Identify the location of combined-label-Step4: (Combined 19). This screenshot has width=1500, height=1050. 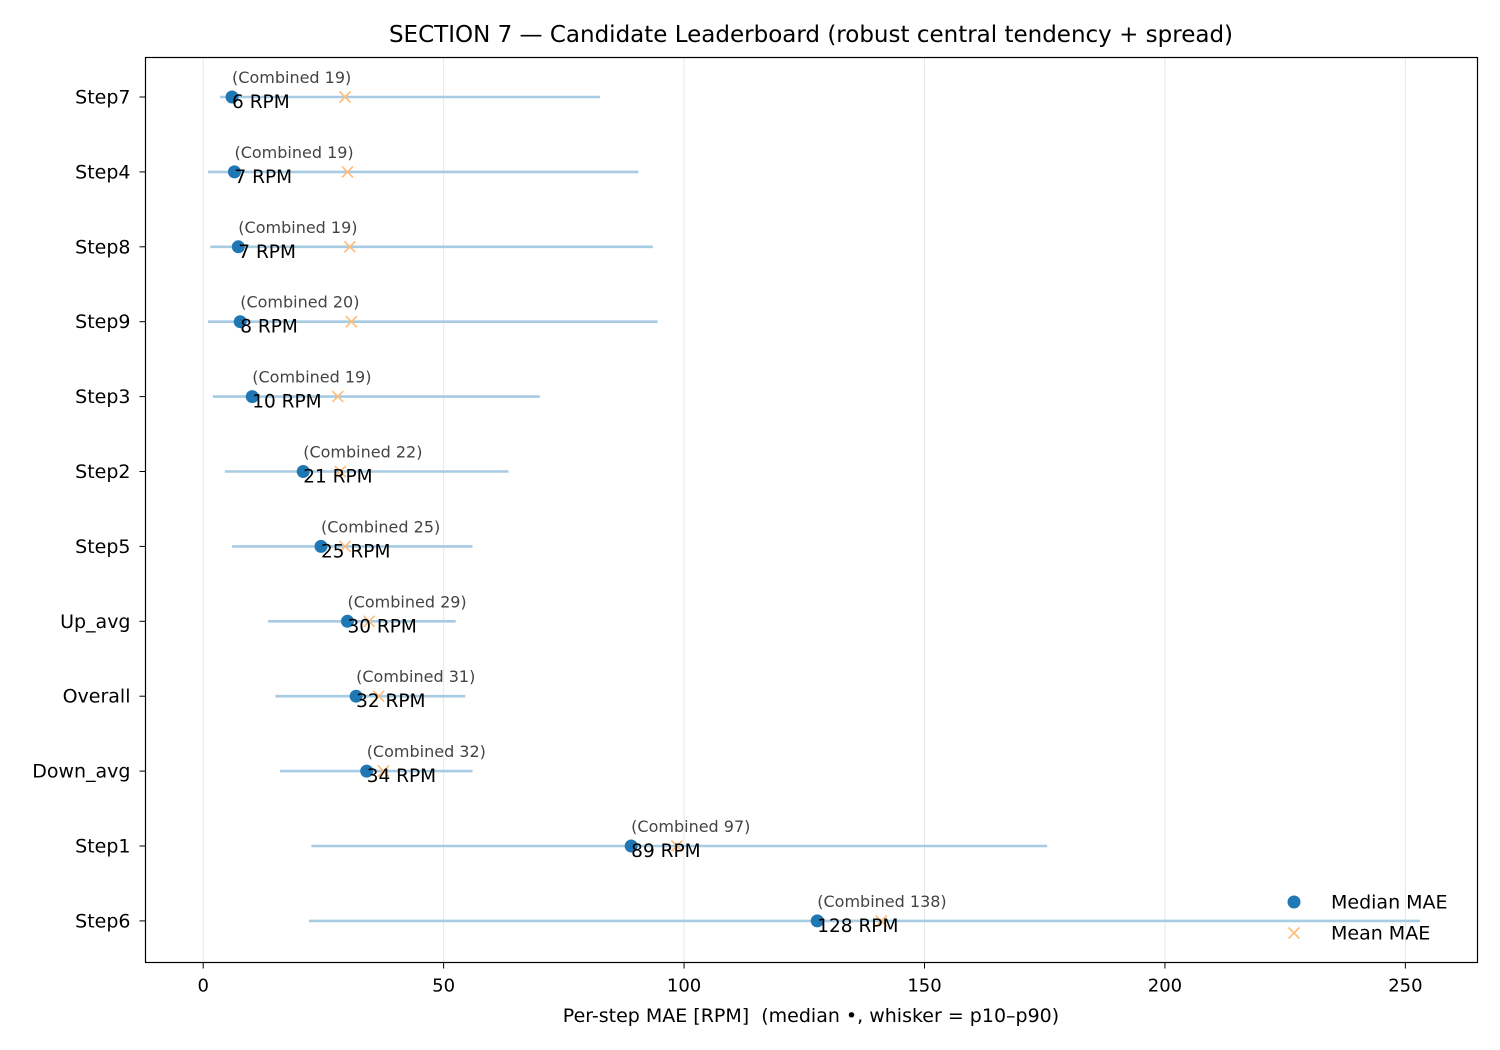
(293, 152).